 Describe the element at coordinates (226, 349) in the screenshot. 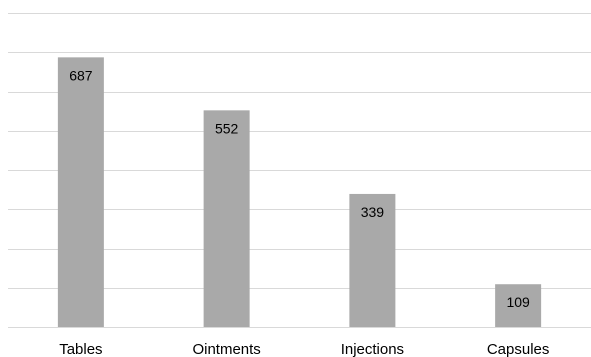

I see `category-label-ointments: Ointments` at that location.